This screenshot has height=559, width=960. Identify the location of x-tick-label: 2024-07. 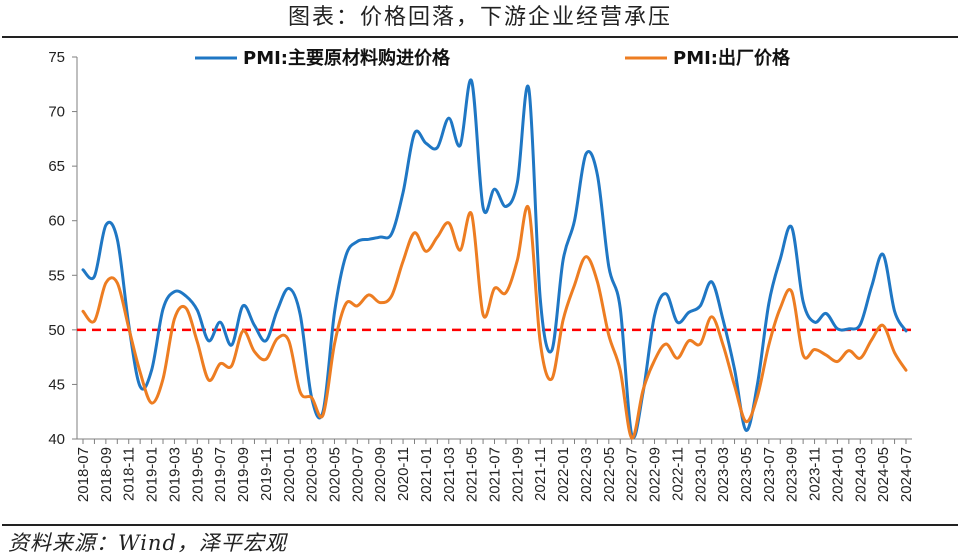
(906, 474).